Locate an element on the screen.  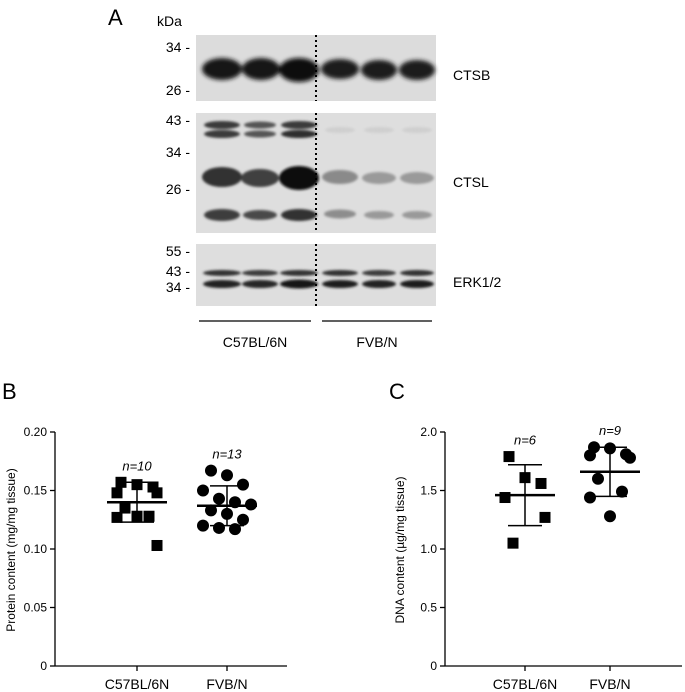
panel-b-letter: B is located at coordinates (9, 391).